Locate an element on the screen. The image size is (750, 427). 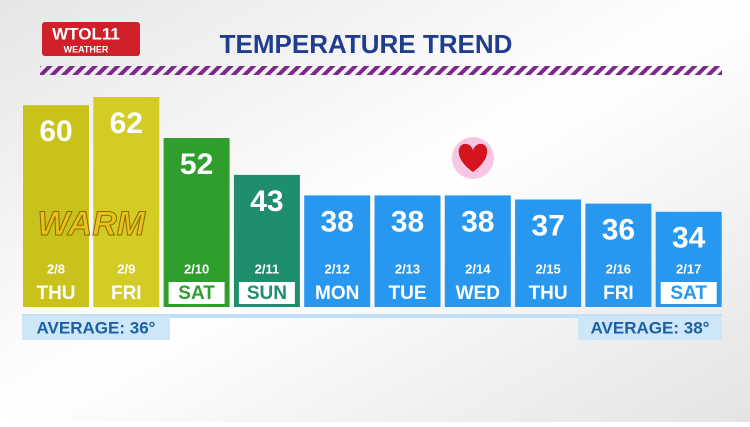
average-left: AVERAGE: 36° is located at coordinates (96, 327).